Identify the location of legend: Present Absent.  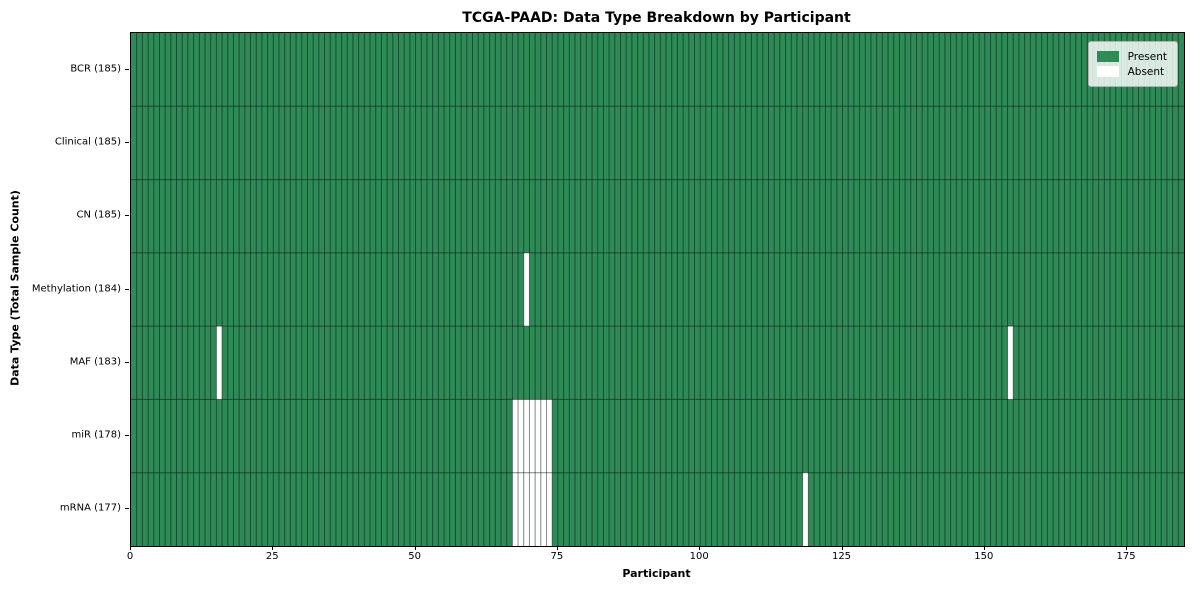
(1132, 64).